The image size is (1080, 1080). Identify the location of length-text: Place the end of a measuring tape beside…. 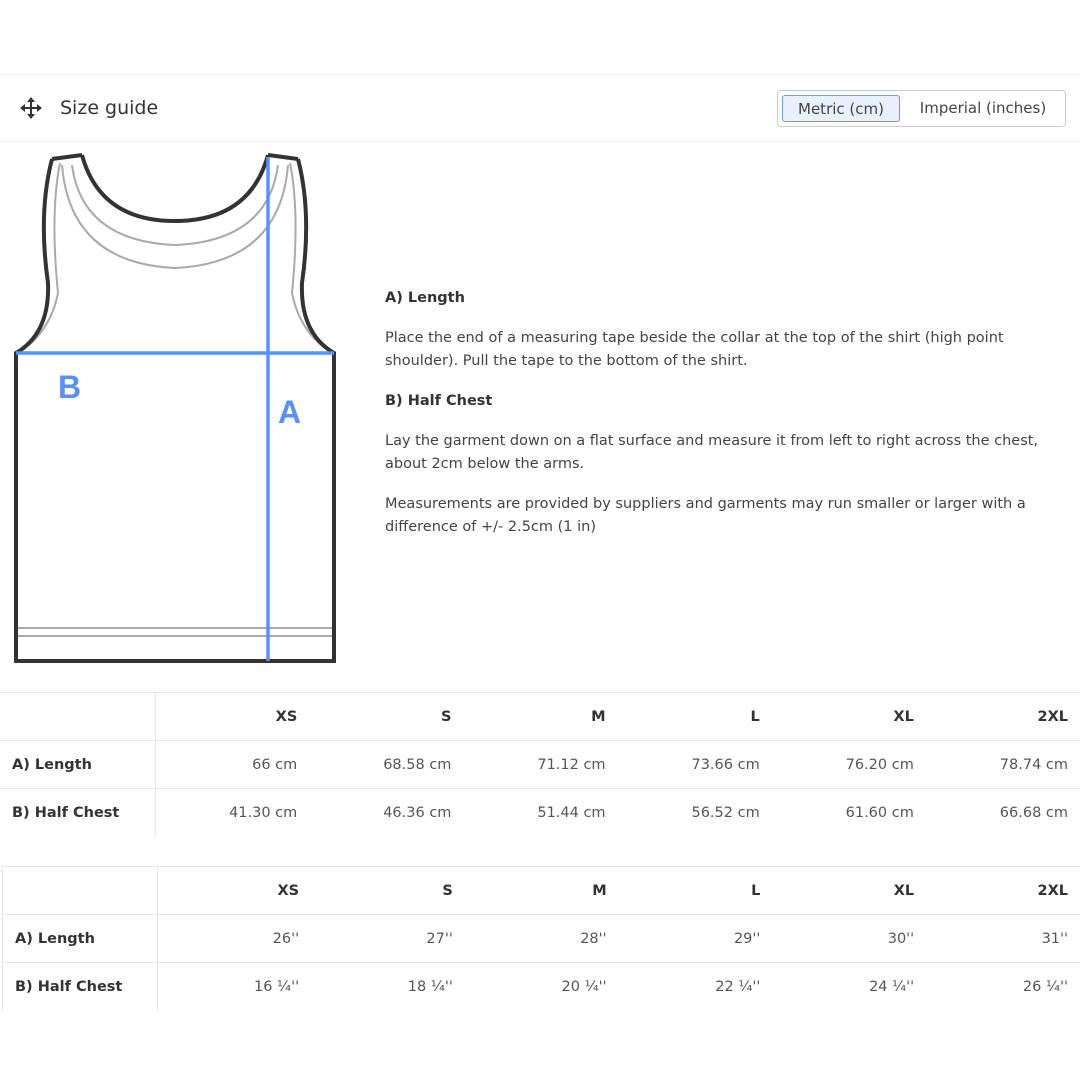
(694, 349).